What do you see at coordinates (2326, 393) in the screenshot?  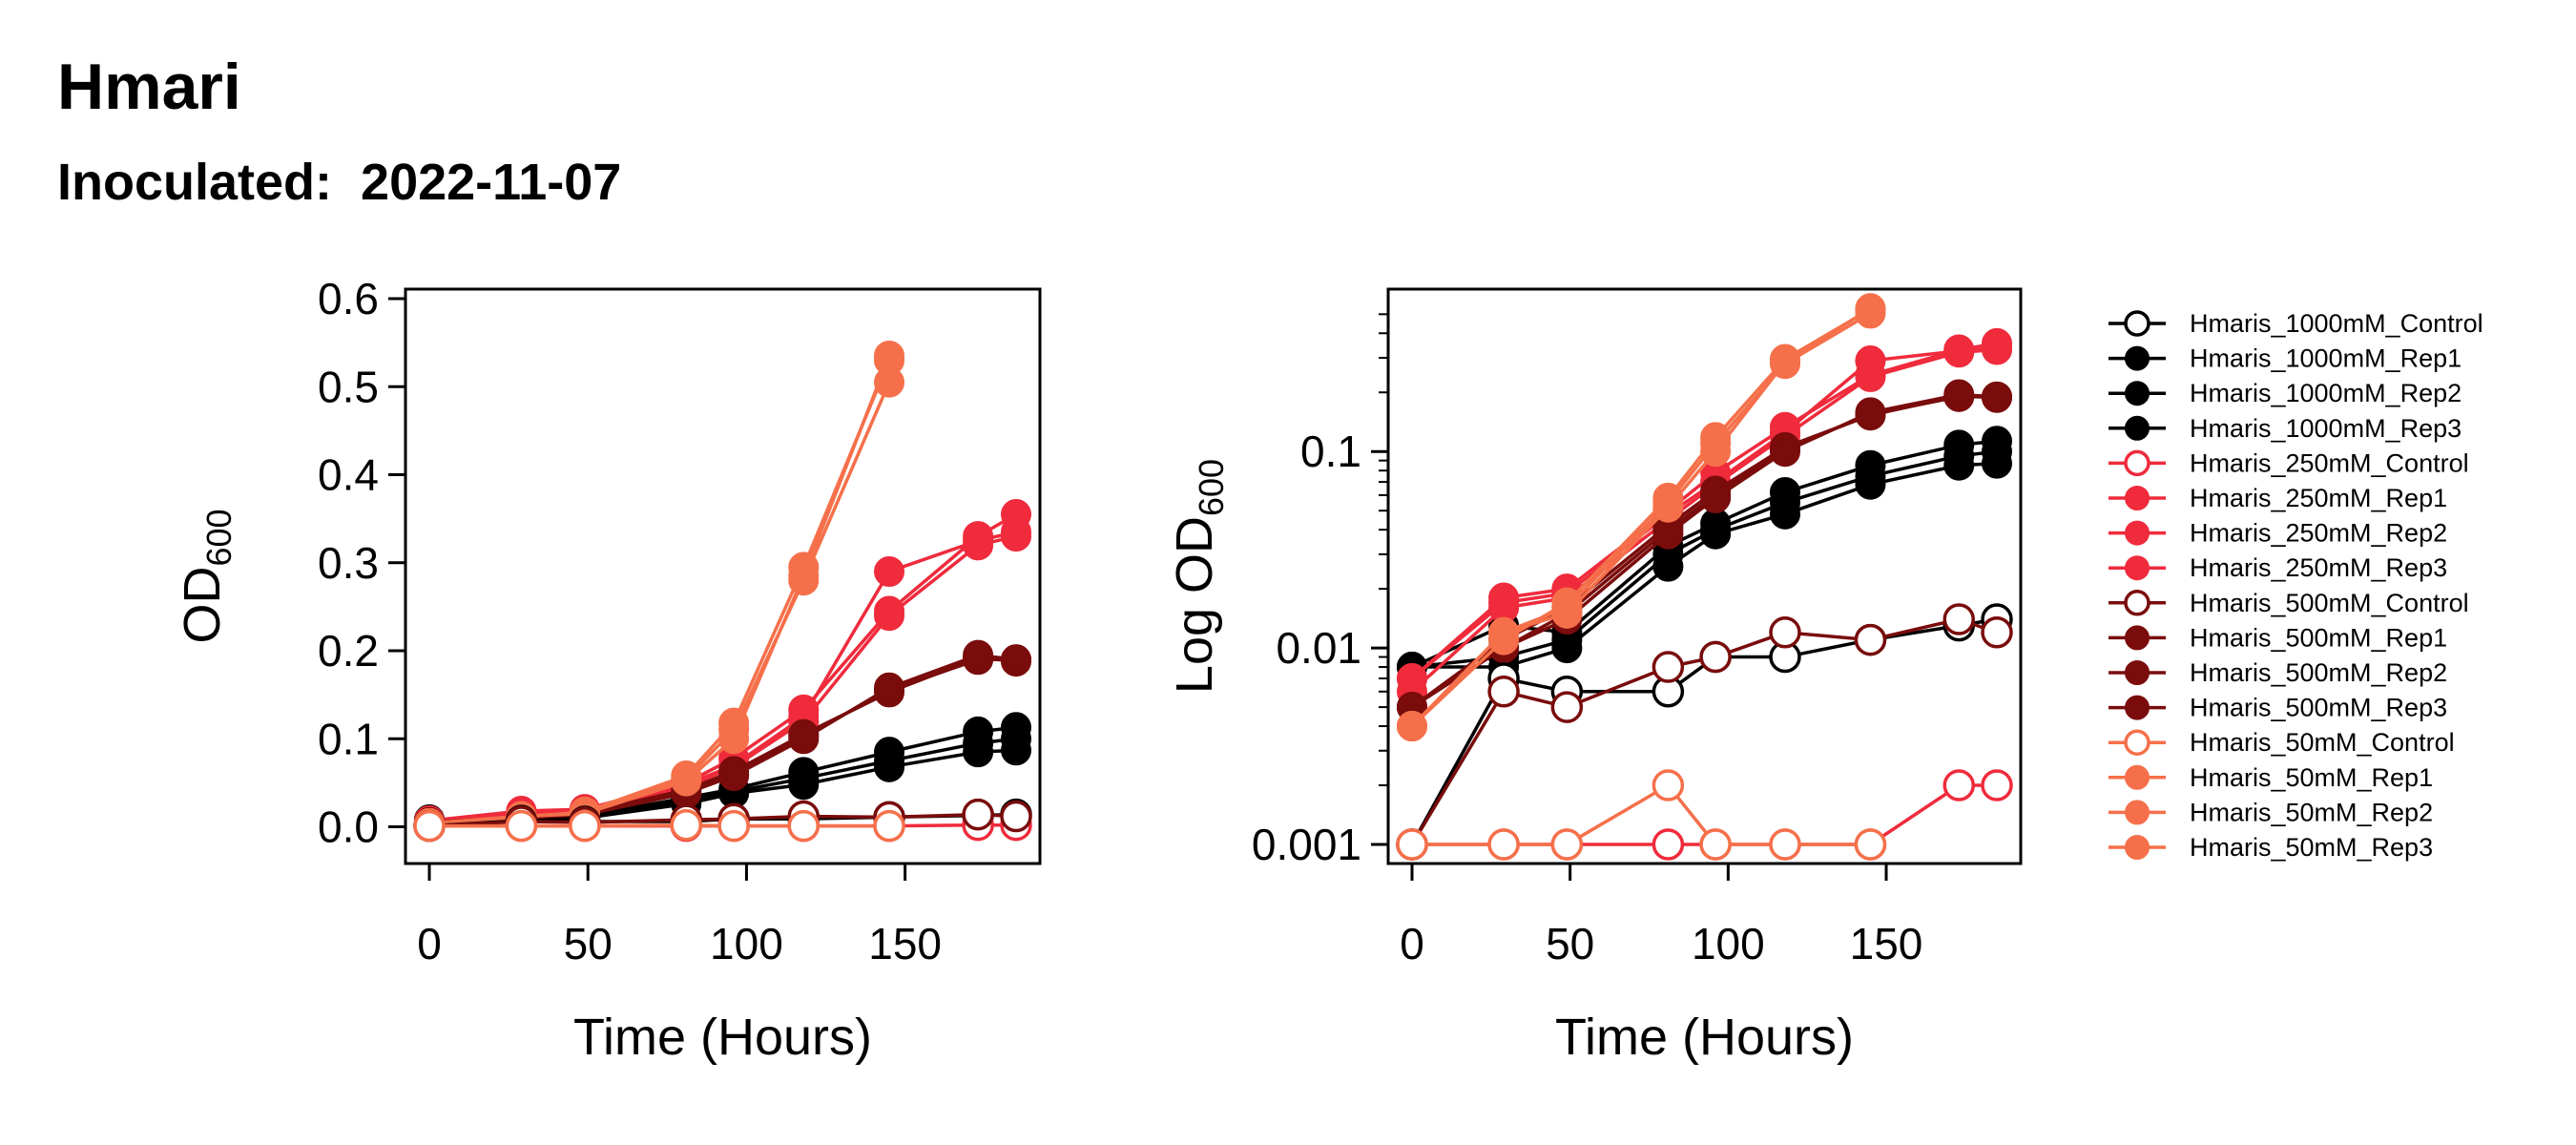 I see `legend-label: Hmaris_1000mM_Rep2` at bounding box center [2326, 393].